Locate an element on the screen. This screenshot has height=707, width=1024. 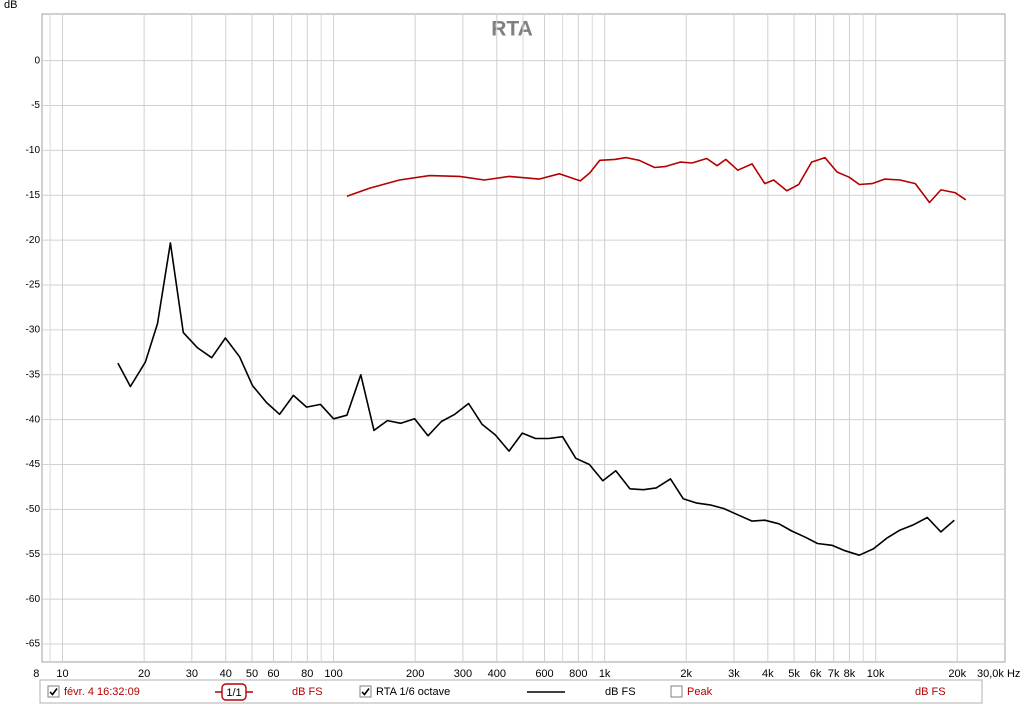
y-axis-label: dB is located at coordinates (10, 5).